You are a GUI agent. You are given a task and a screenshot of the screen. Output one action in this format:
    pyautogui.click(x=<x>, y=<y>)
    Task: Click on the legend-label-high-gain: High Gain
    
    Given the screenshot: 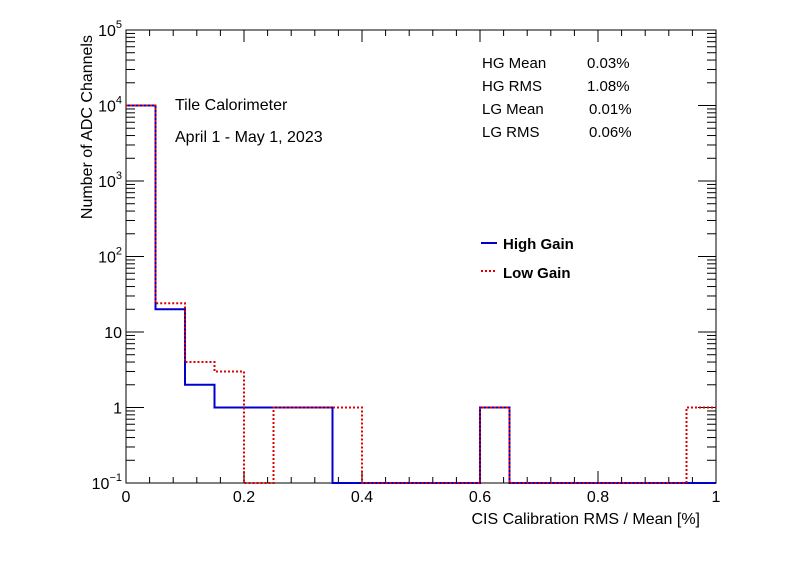 What is the action you would take?
    pyautogui.click(x=538, y=244)
    